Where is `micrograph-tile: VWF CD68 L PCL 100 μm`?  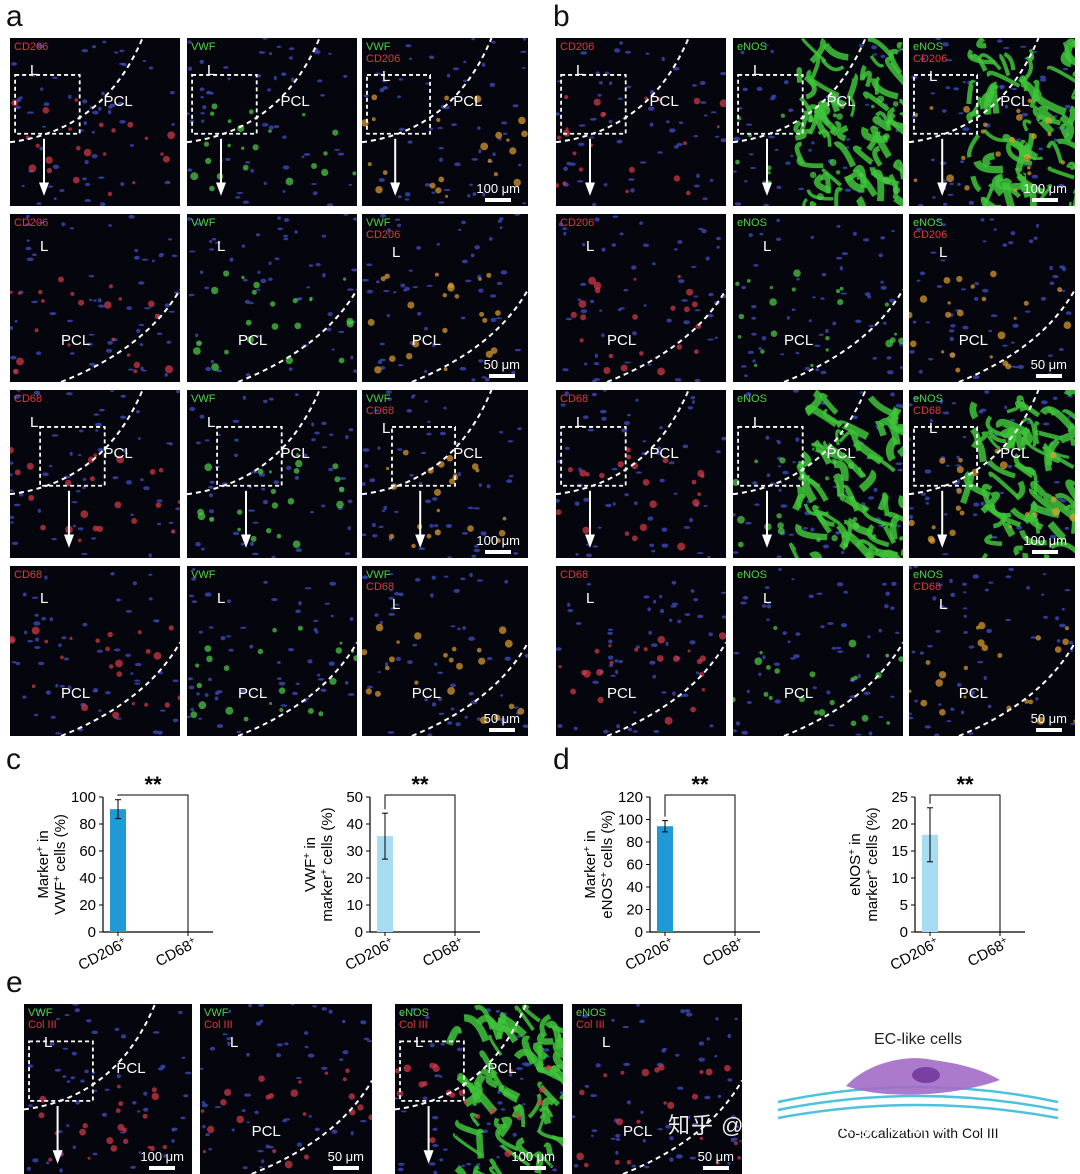
micrograph-tile: VWF CD68 L PCL 100 μm is located at coordinates (445, 474).